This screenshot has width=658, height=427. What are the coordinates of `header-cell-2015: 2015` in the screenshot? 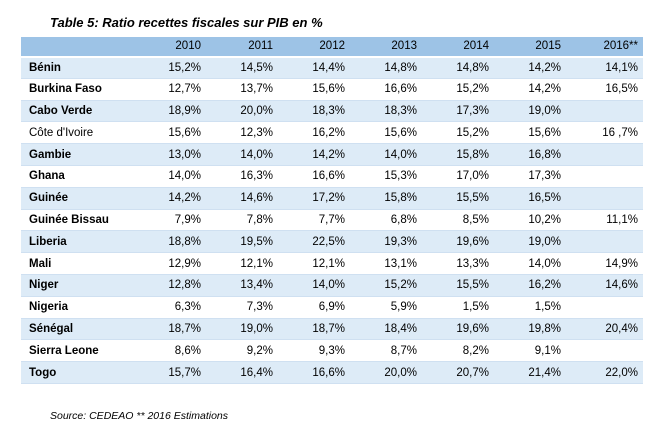 It's located at (530, 47).